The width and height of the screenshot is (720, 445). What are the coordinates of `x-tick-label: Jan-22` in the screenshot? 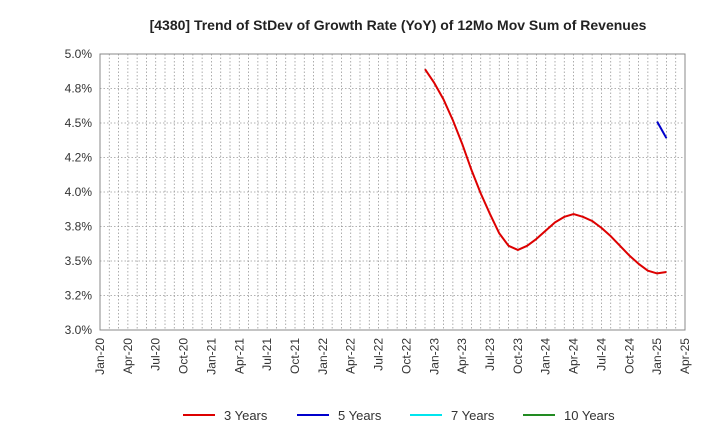 It's located at (323, 356).